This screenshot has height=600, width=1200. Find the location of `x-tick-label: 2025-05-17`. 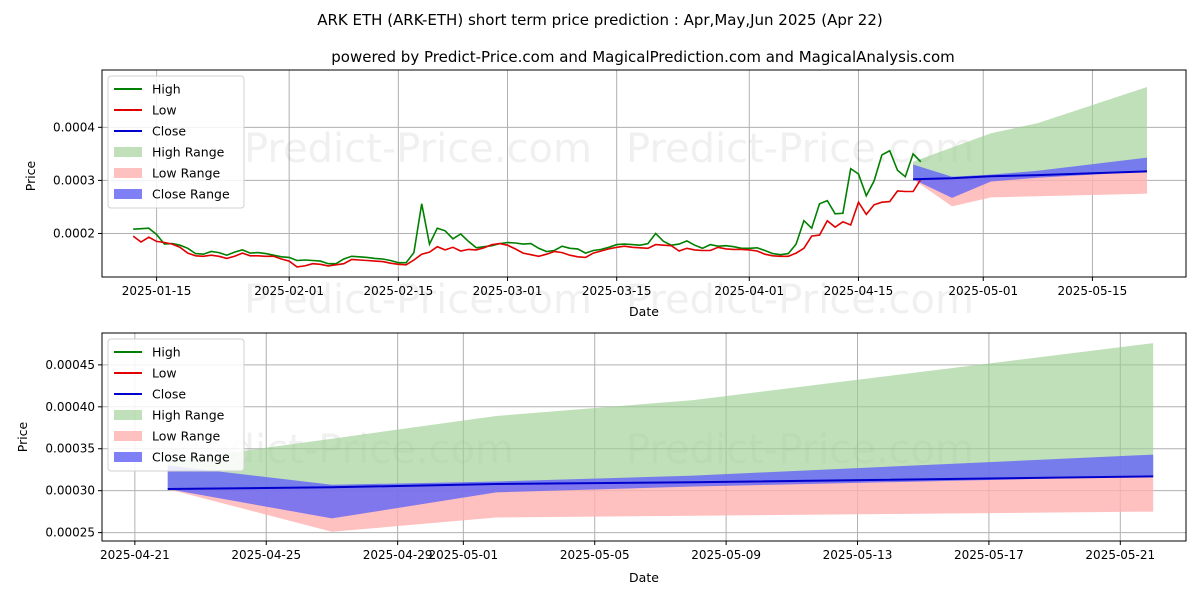

x-tick-label: 2025-05-17 is located at coordinates (989, 555).